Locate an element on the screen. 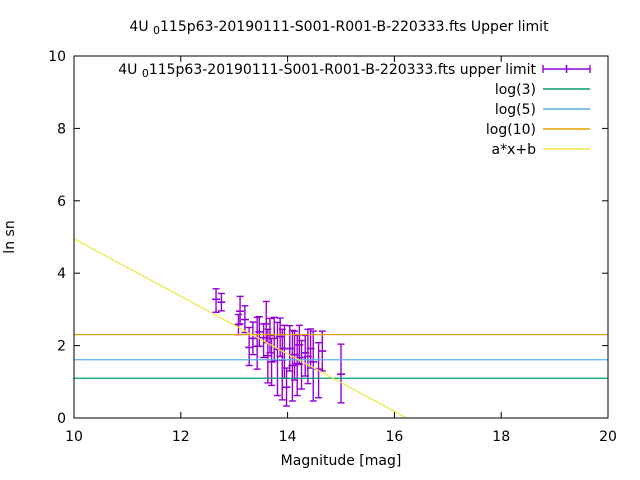  x-tick-label: 10 is located at coordinates (74, 437).